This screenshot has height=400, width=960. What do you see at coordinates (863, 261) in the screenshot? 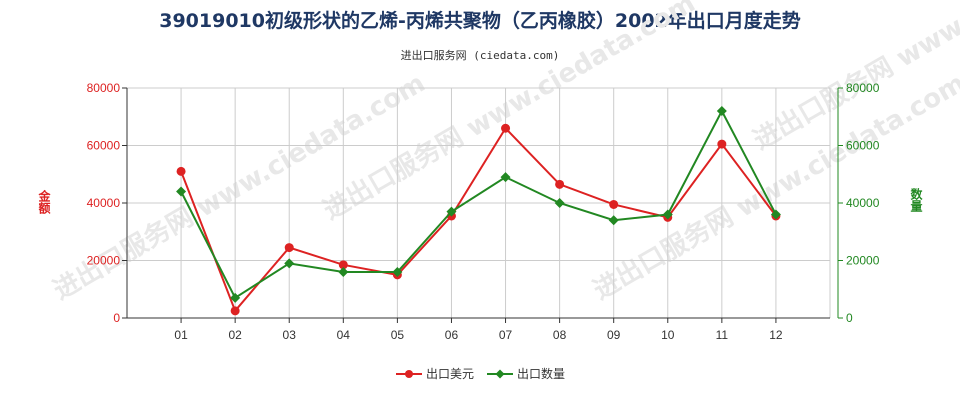
I see `y-tick-label-right: 20000` at bounding box center [863, 261].